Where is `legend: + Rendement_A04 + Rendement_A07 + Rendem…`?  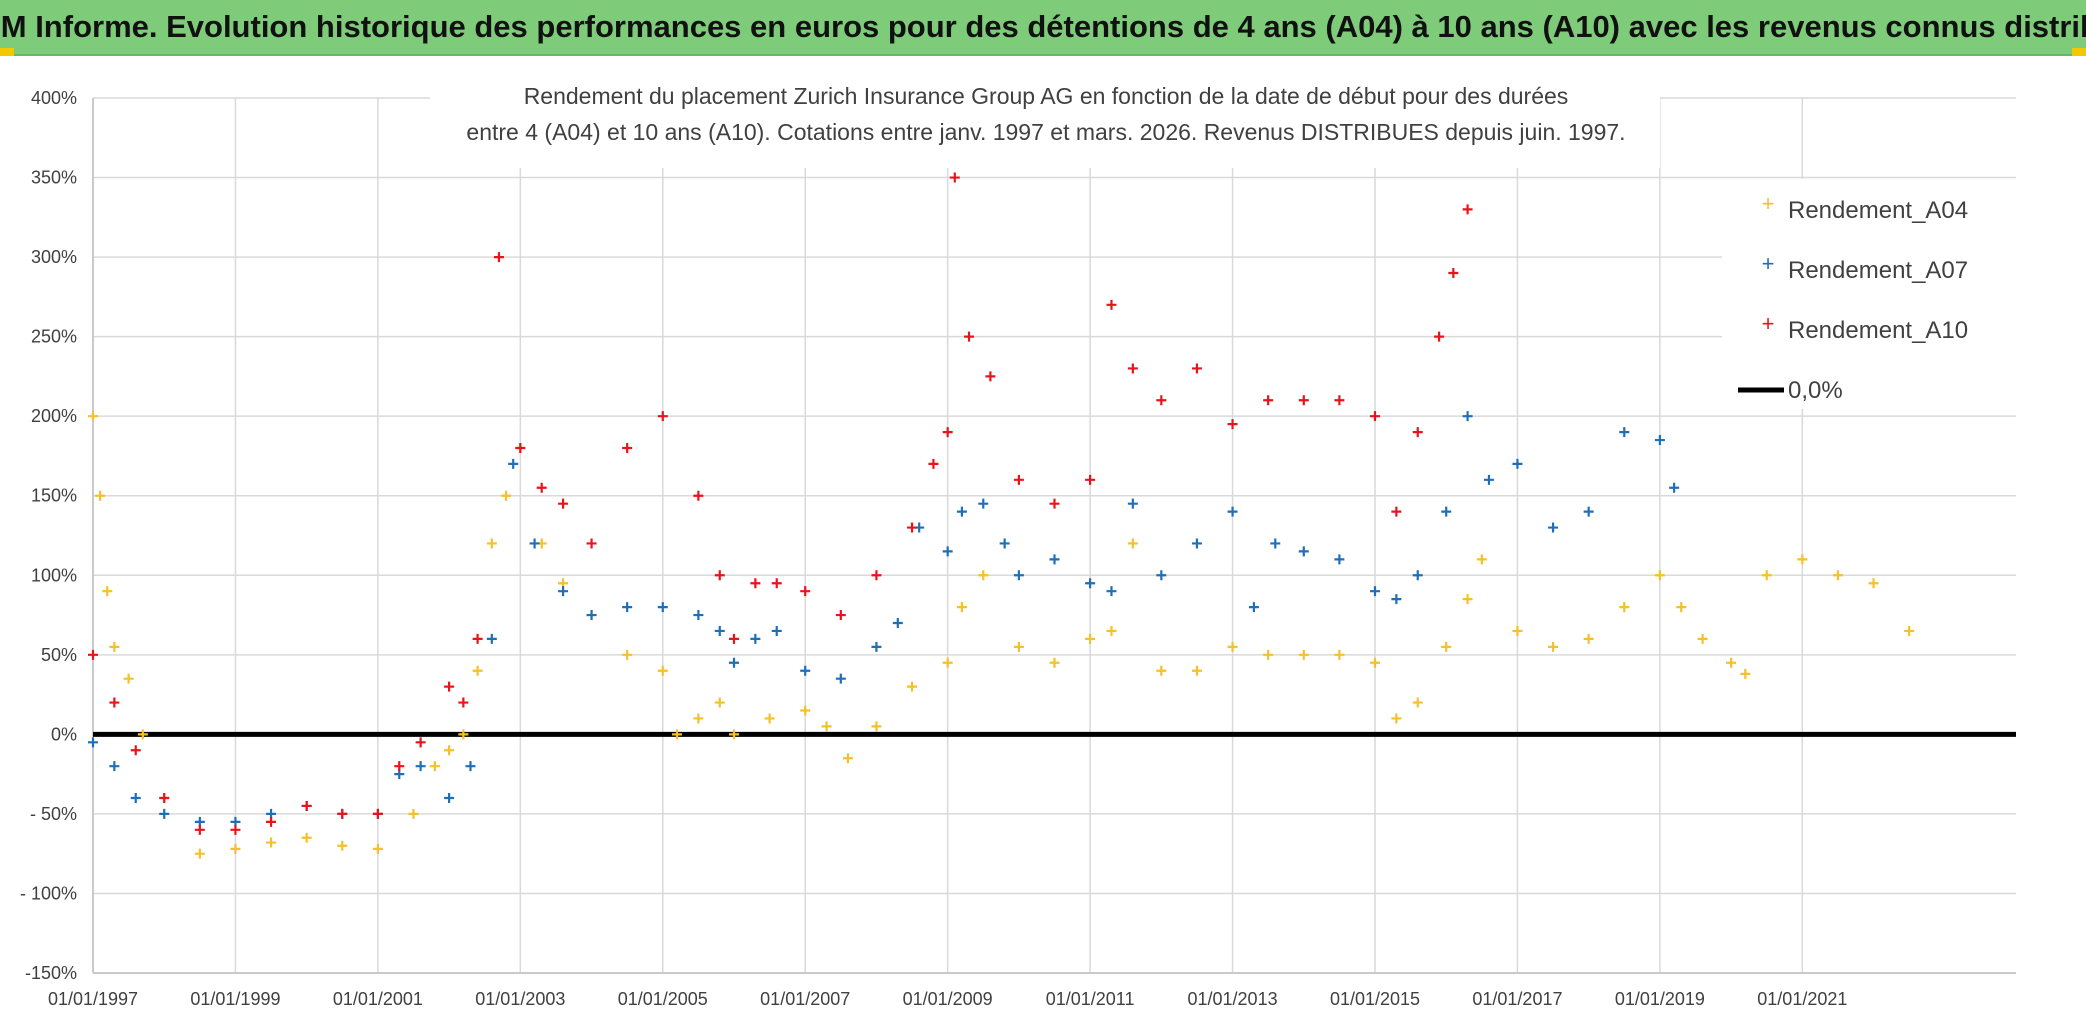 legend: + Rendement_A04 + Rendement_A07 + Rendem… is located at coordinates (1872, 294).